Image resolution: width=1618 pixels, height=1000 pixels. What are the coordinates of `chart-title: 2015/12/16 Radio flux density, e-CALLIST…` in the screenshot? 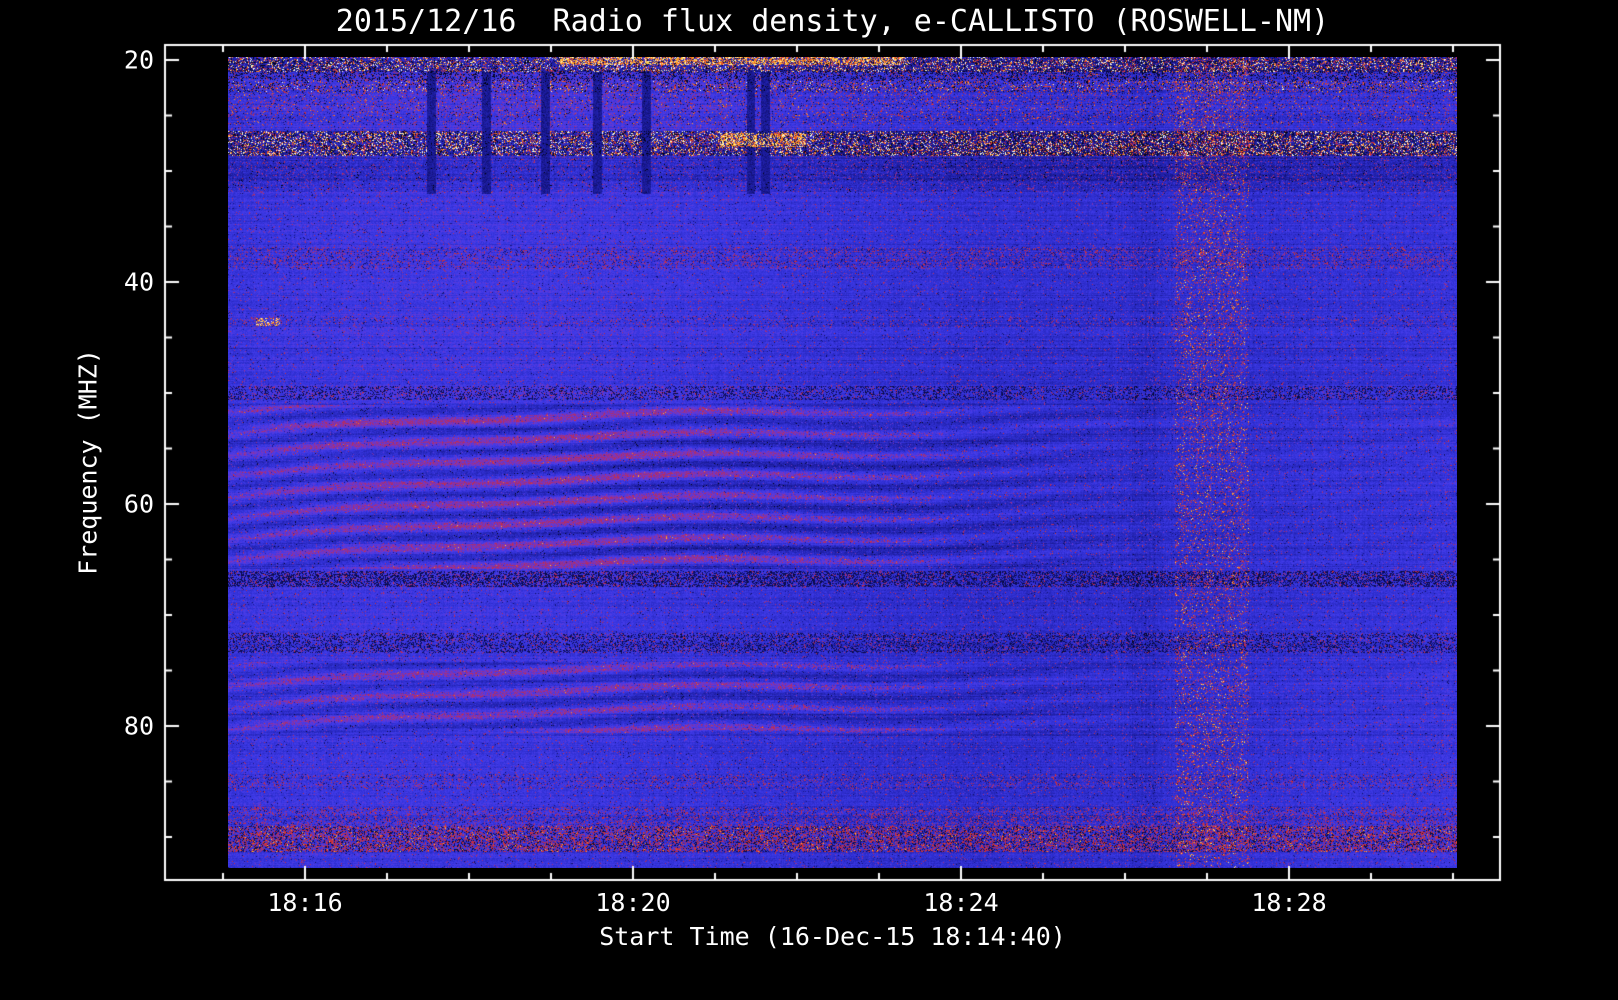 It's located at (832, 21).